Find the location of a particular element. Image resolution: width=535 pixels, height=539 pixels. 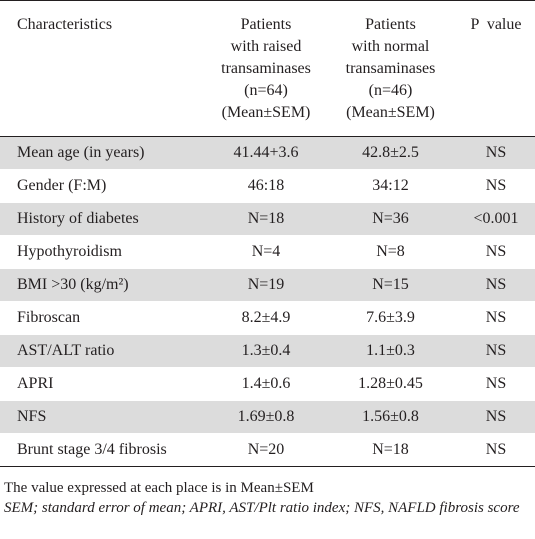

header-line: with raised is located at coordinates (266, 46).